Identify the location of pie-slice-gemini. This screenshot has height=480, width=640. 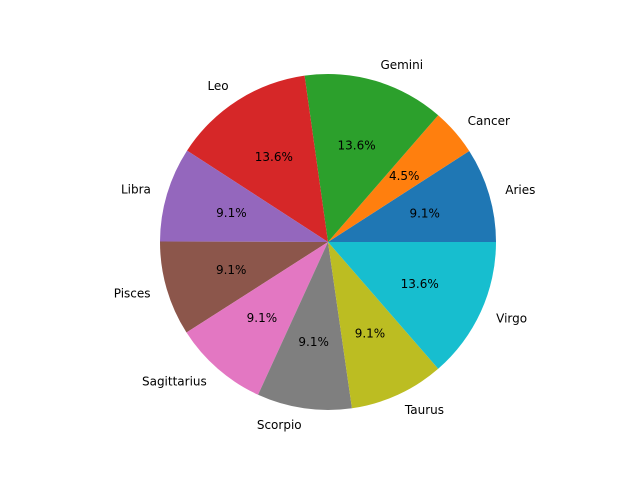
(371, 158).